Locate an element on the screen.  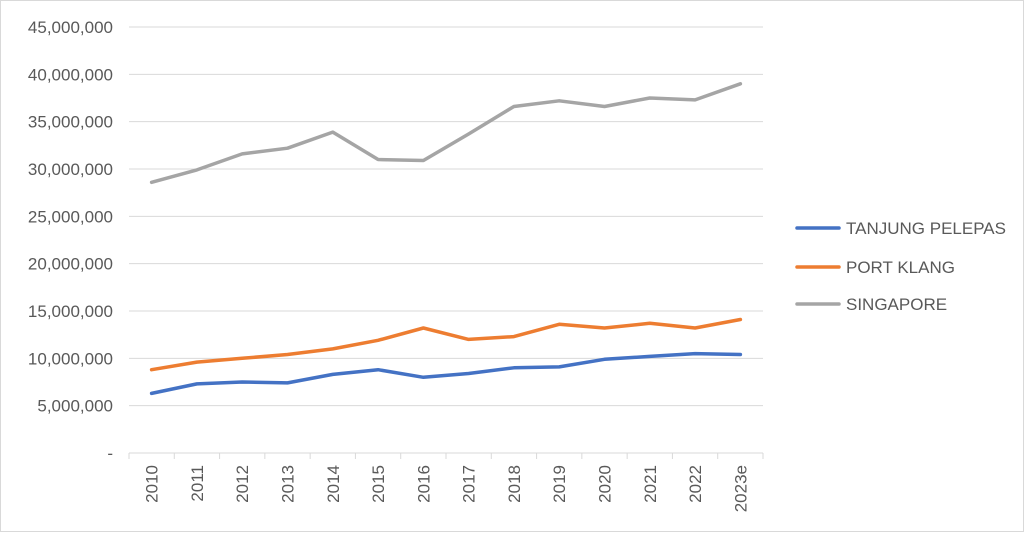
x-tick-label: 2021 is located at coordinates (650, 484).